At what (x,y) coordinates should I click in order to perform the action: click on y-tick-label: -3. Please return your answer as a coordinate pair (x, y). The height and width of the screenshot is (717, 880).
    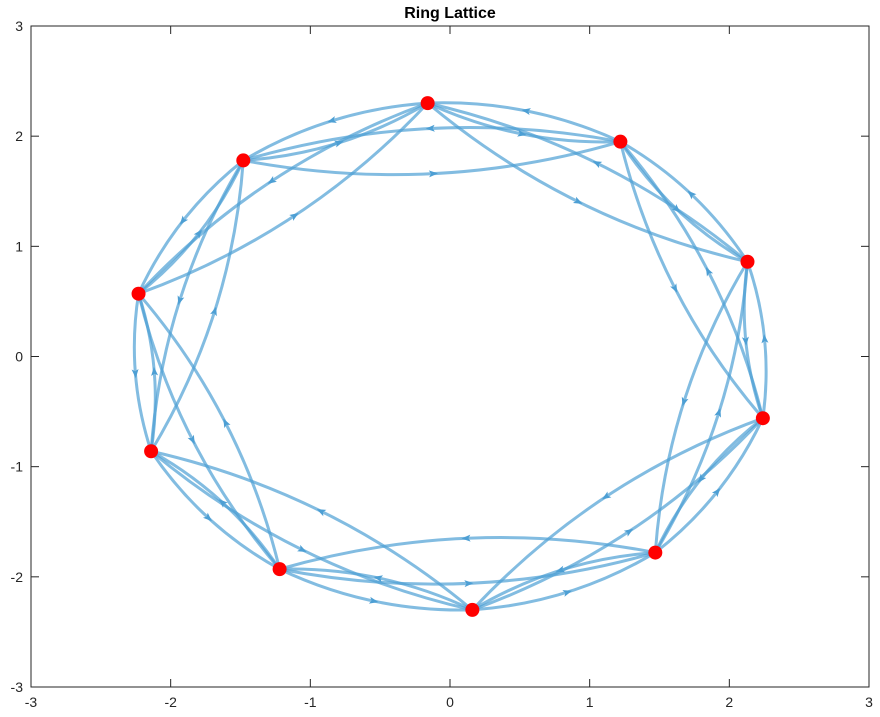
    Looking at the image, I should click on (17, 687).